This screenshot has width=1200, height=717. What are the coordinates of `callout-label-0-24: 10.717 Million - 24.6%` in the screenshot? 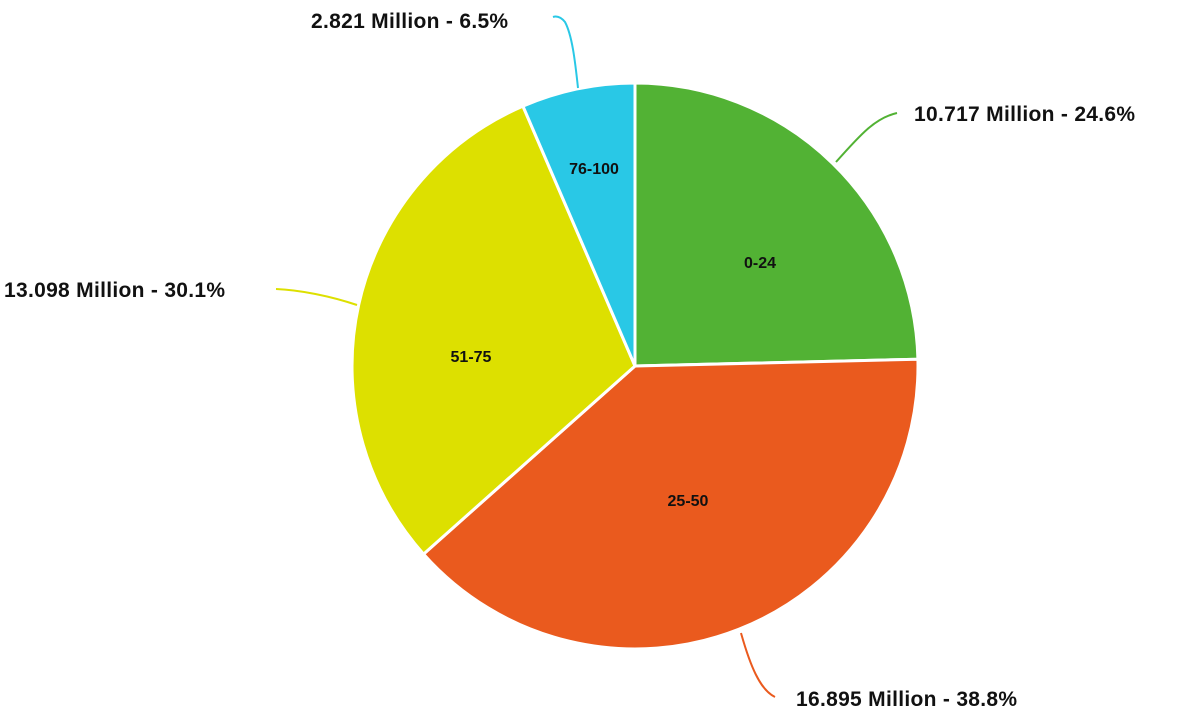 It's located at (1024, 114).